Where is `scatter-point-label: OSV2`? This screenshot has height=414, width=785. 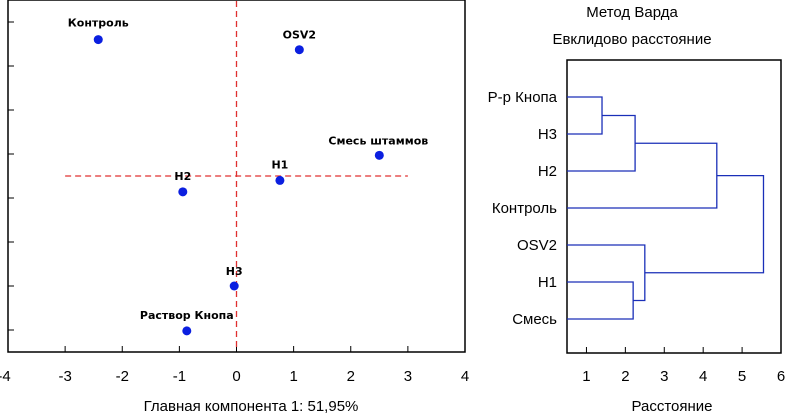
scatter-point-label: OSV2 is located at coordinates (299, 35).